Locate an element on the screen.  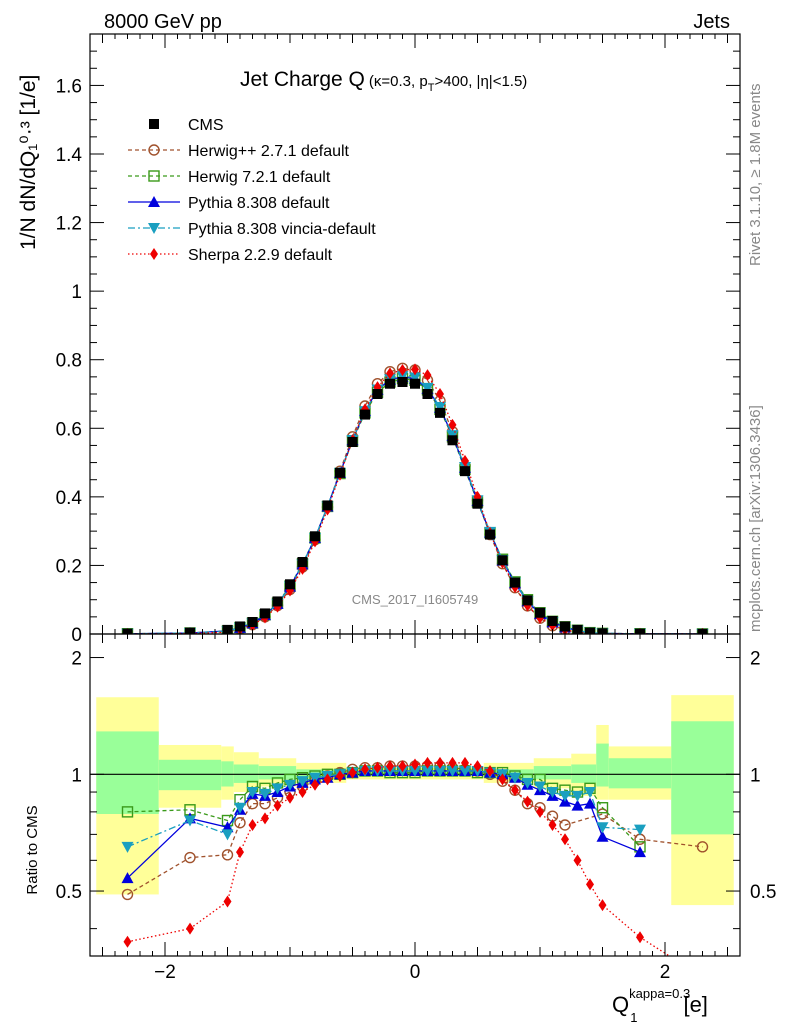
upper-y-axis-label: 1/N dN/dQ₁⁰·³ [1/e] is located at coordinates (28, 162).